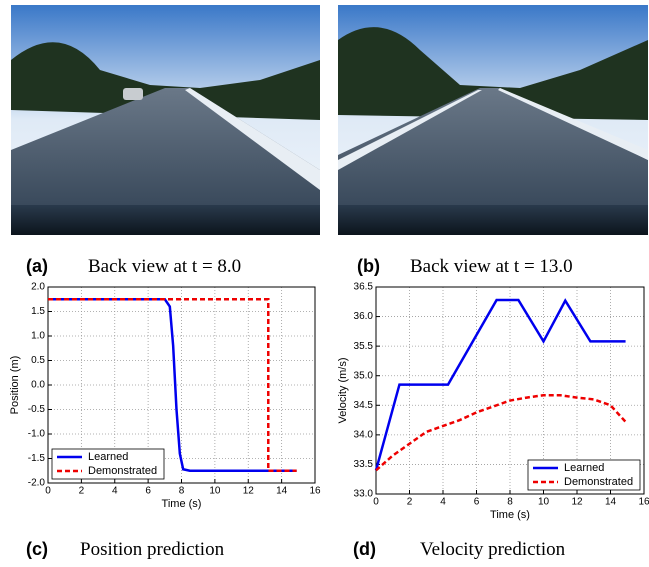 The image size is (649, 567). Describe the element at coordinates (15, 385) in the screenshot. I see `y-axis-label: Position (m)` at that location.